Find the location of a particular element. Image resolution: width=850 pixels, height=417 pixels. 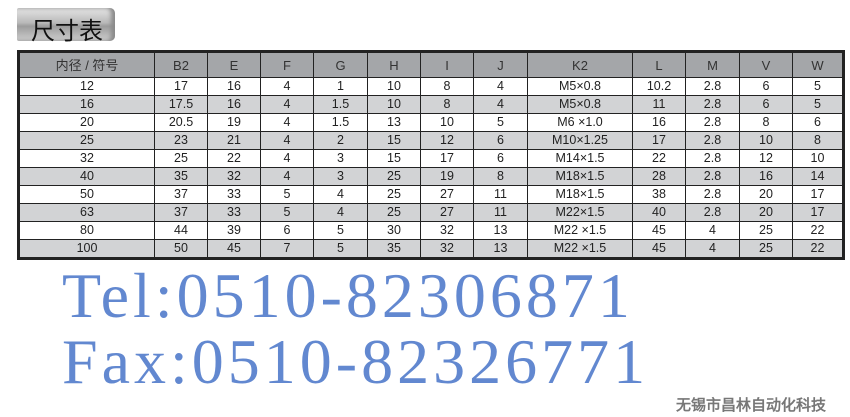

table-cell: 7 is located at coordinates (287, 249).